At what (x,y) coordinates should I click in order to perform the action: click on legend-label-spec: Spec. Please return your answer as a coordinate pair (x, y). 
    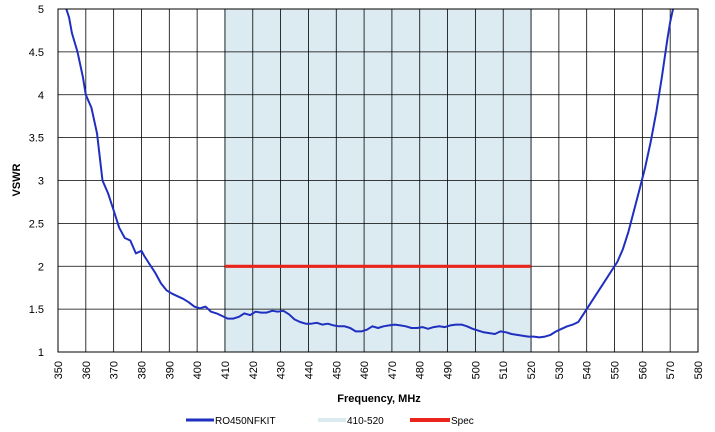
    Looking at the image, I should click on (462, 421).